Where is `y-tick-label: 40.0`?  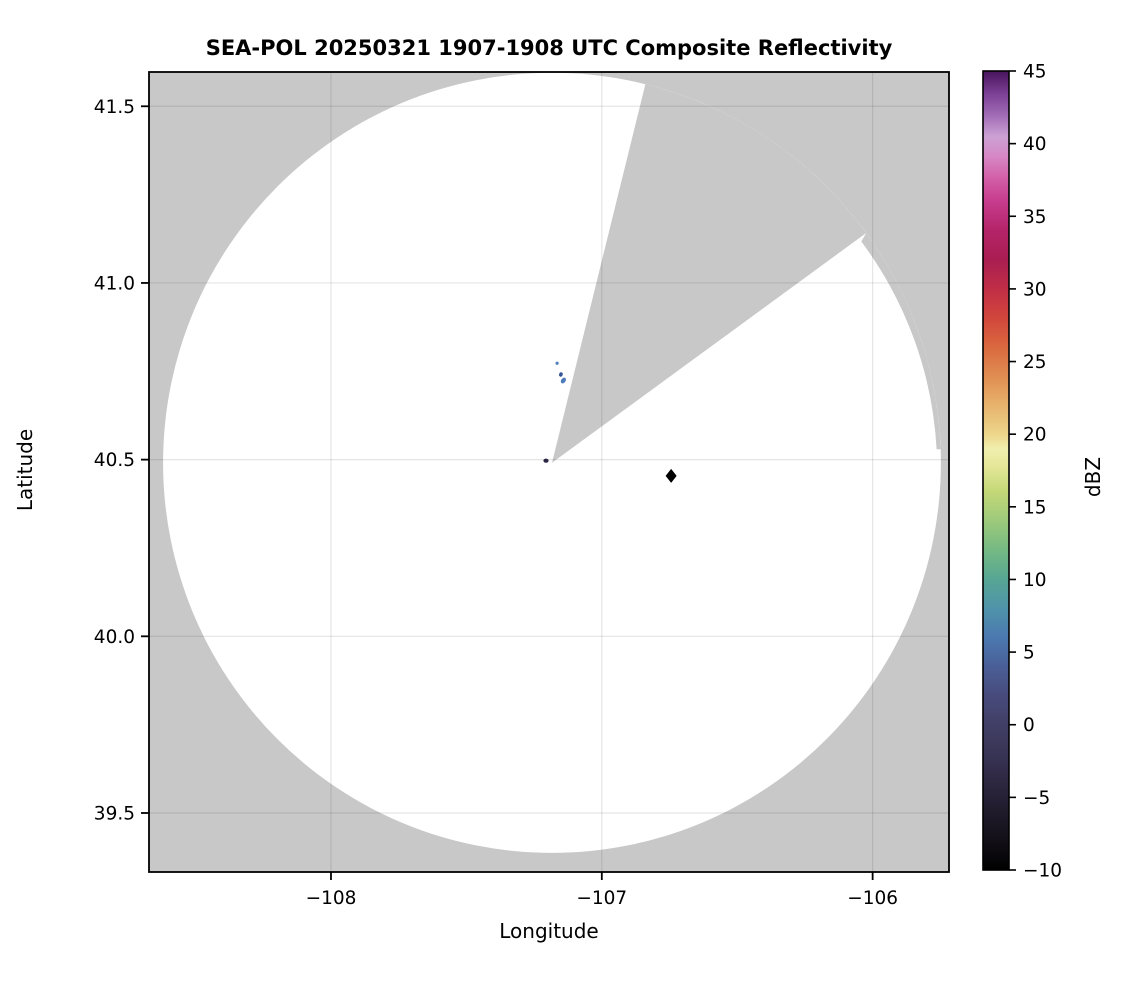
y-tick-label: 40.0 is located at coordinates (114, 637).